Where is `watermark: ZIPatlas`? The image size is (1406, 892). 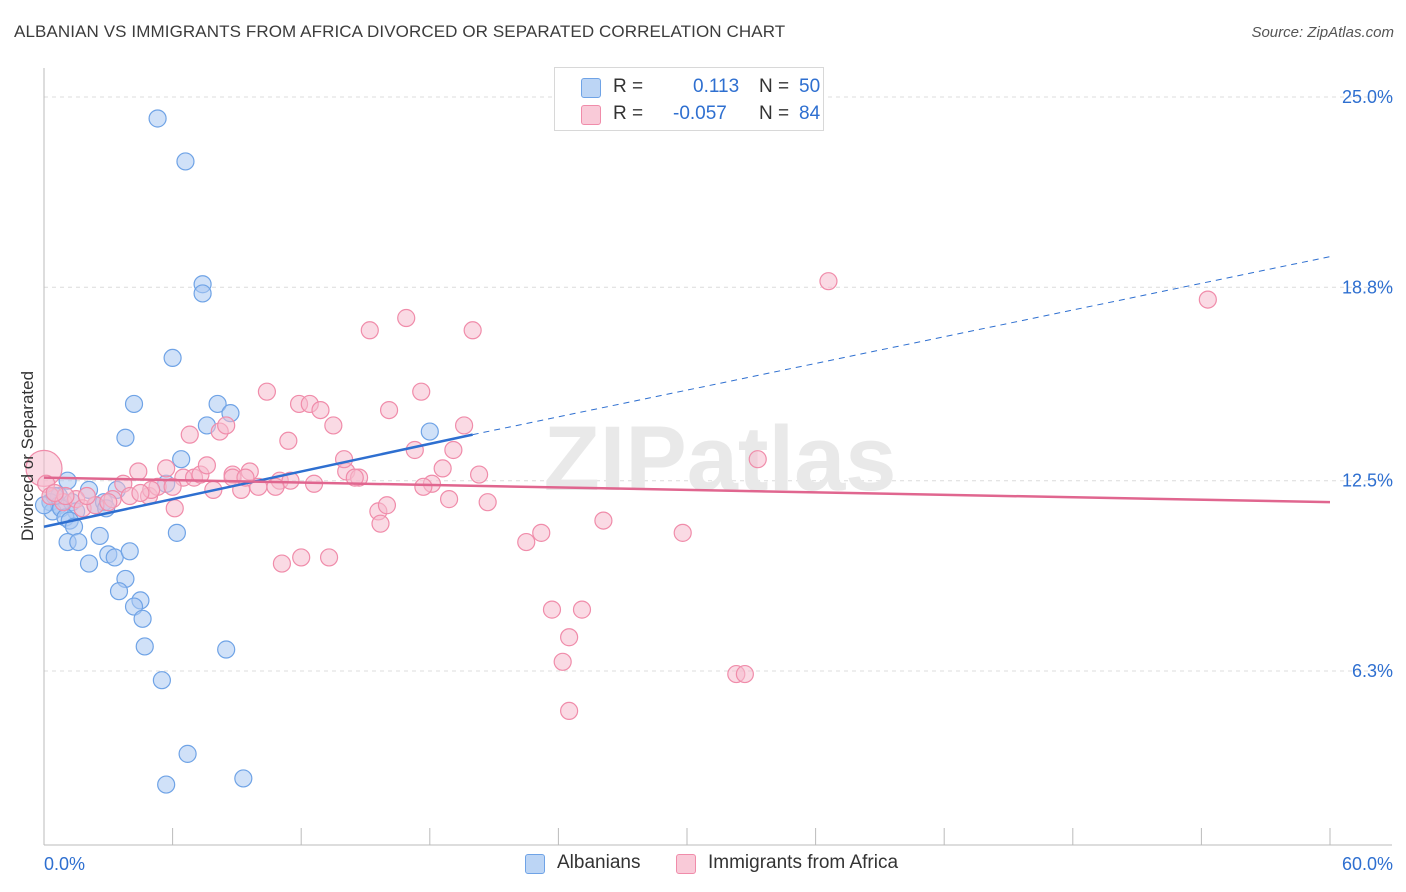 watermark: ZIPatlas is located at coordinates (720, 459).